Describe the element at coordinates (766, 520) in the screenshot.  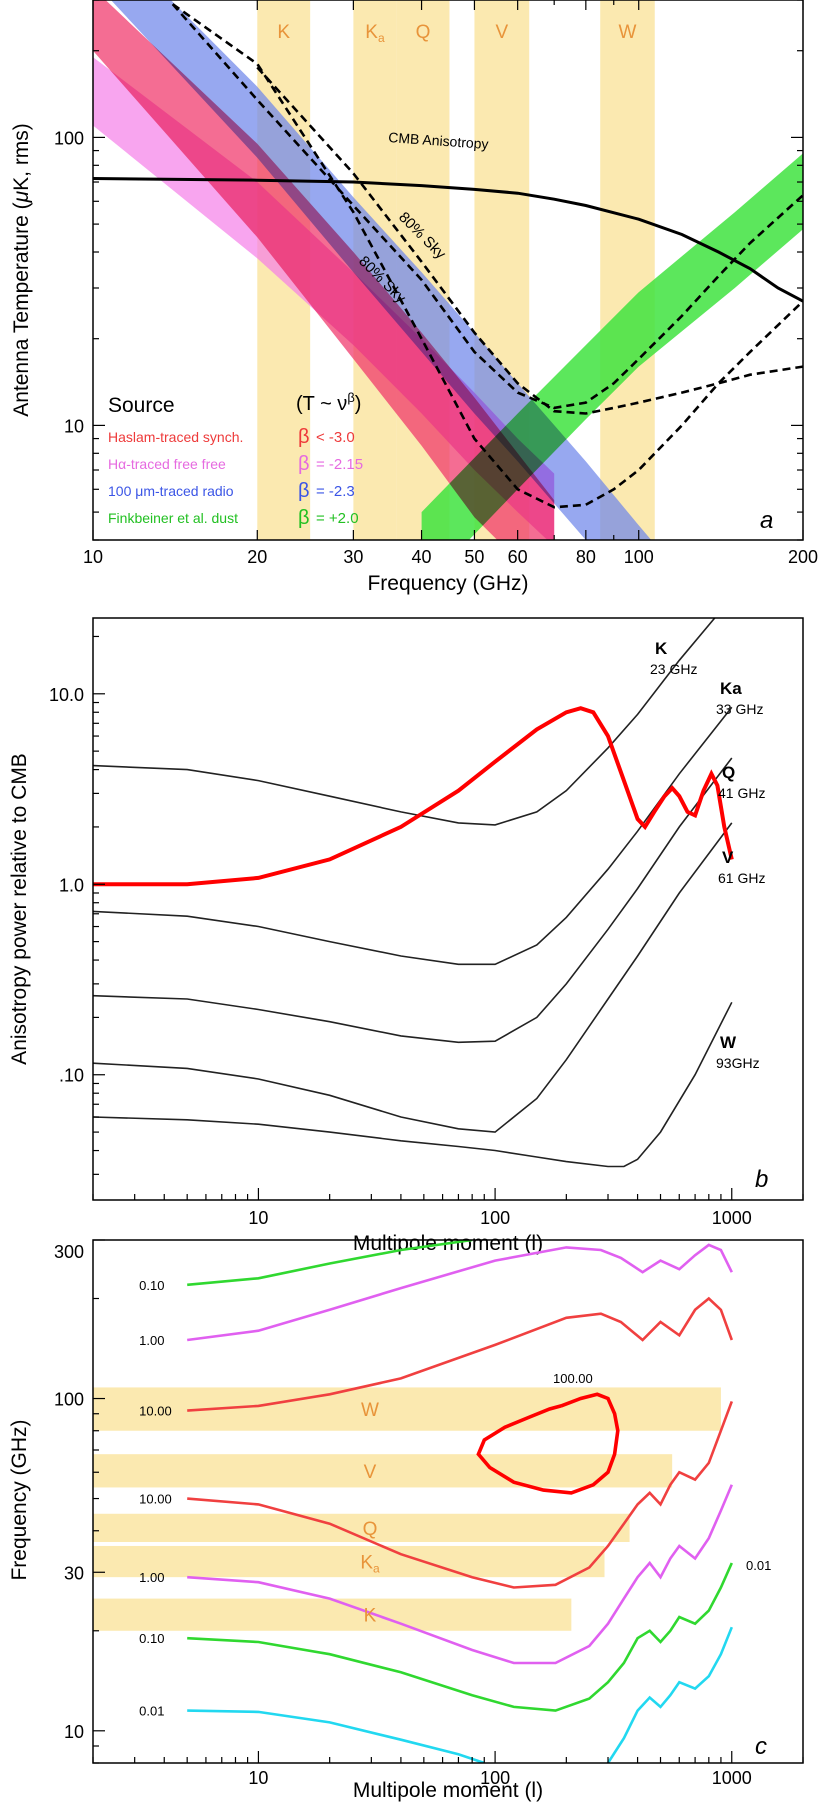
I see `panel-a-letter: a` at that location.